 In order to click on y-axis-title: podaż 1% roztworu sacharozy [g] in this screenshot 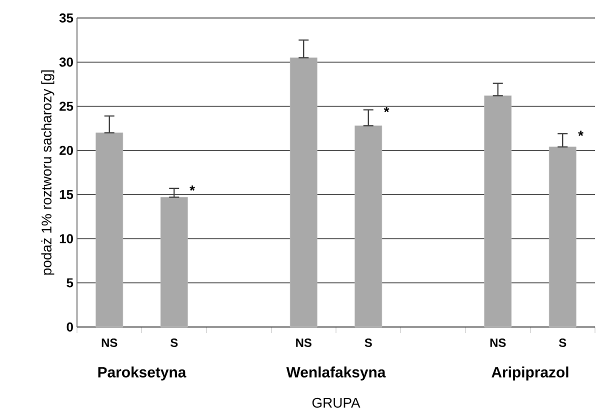, I will do `click(47, 172)`.